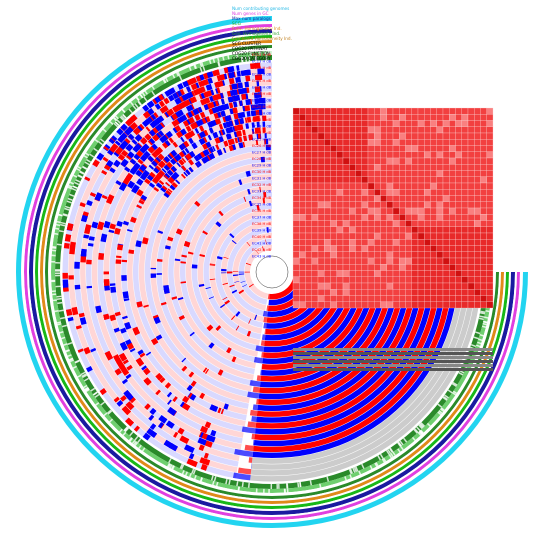 Image resolution: width=550 pixels, height=545 pixels. What do you see at coordinates (262, 120) in the screenshot?
I see `genome-label: EC22 H dB` at bounding box center [262, 120].